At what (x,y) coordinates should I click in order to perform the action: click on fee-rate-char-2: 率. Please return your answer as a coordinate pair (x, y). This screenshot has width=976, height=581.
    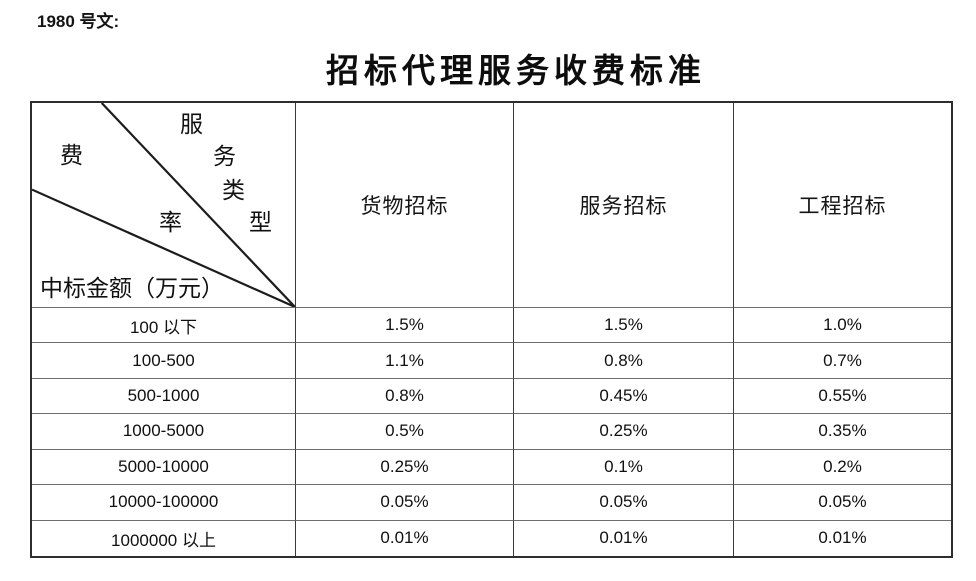
    Looking at the image, I should click on (170, 222).